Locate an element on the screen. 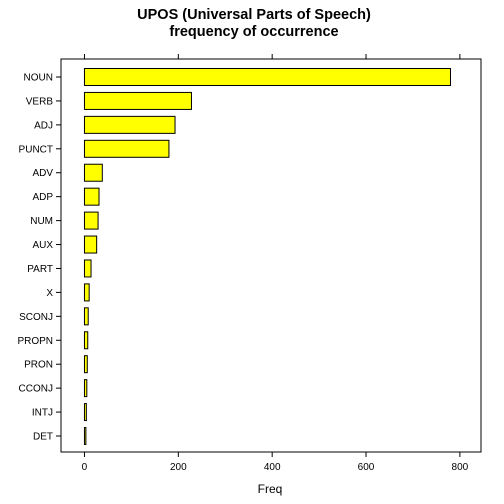 This screenshot has width=504, height=504. x-tick-label-600: 600 is located at coordinates (366, 467).